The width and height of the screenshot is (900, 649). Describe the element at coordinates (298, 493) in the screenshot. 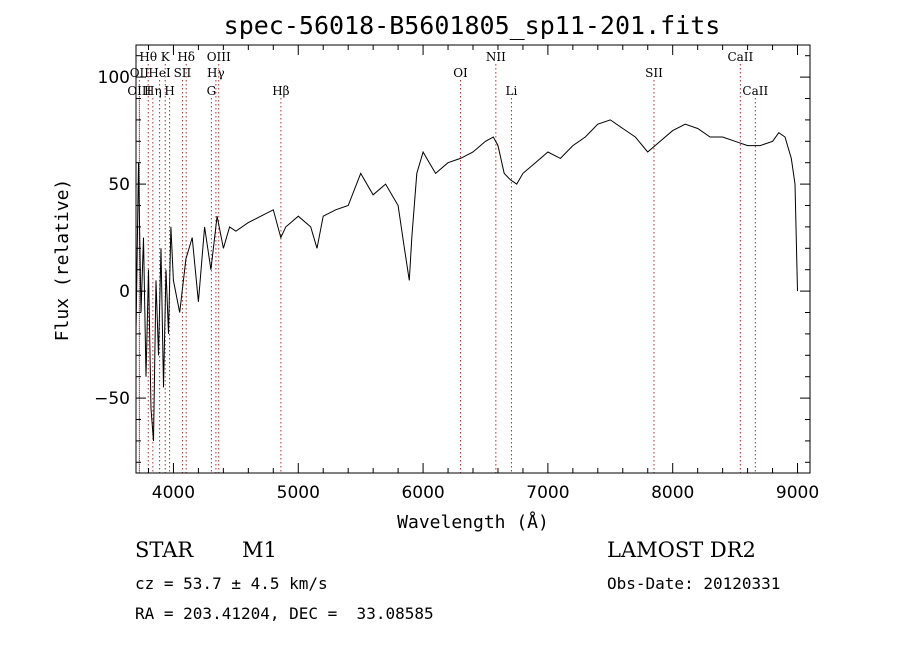

I see `x-tick-label: 5000` at that location.